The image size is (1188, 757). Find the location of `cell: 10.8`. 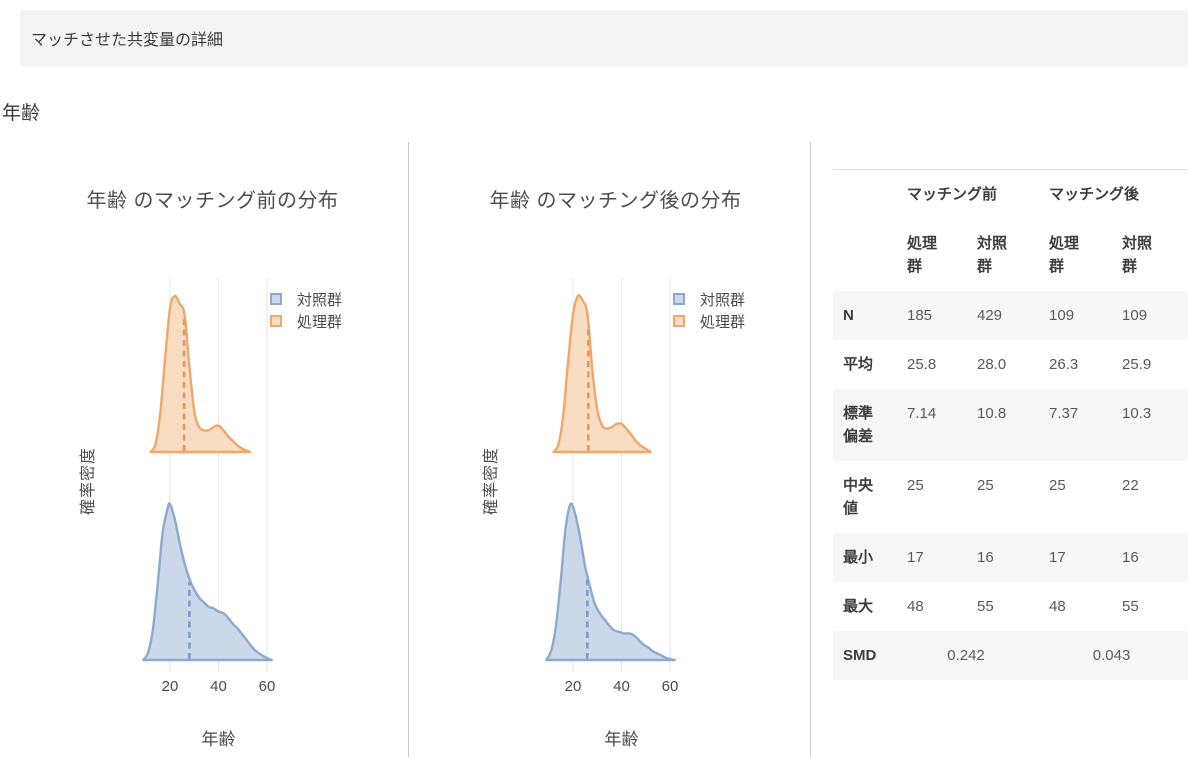

cell: 10.8 is located at coordinates (992, 413).